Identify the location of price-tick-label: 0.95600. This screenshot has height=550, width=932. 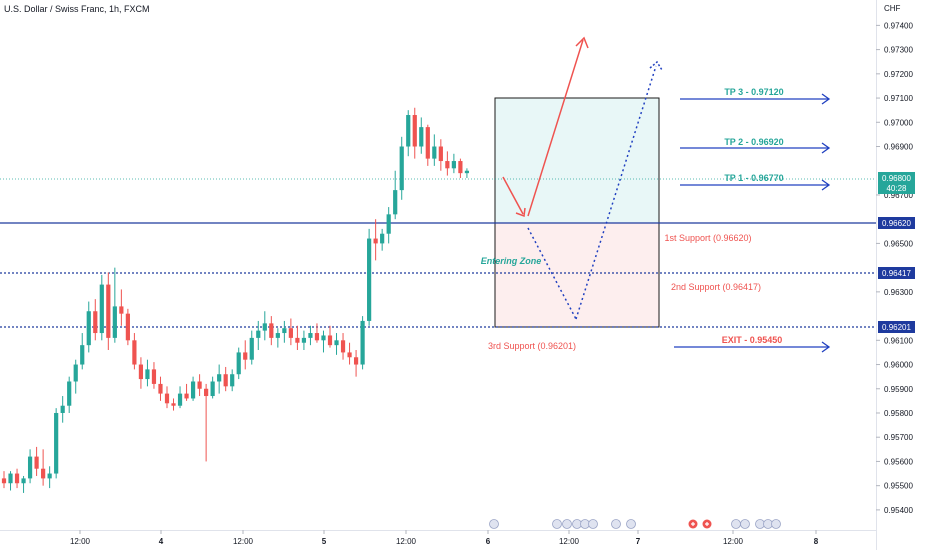
(898, 461).